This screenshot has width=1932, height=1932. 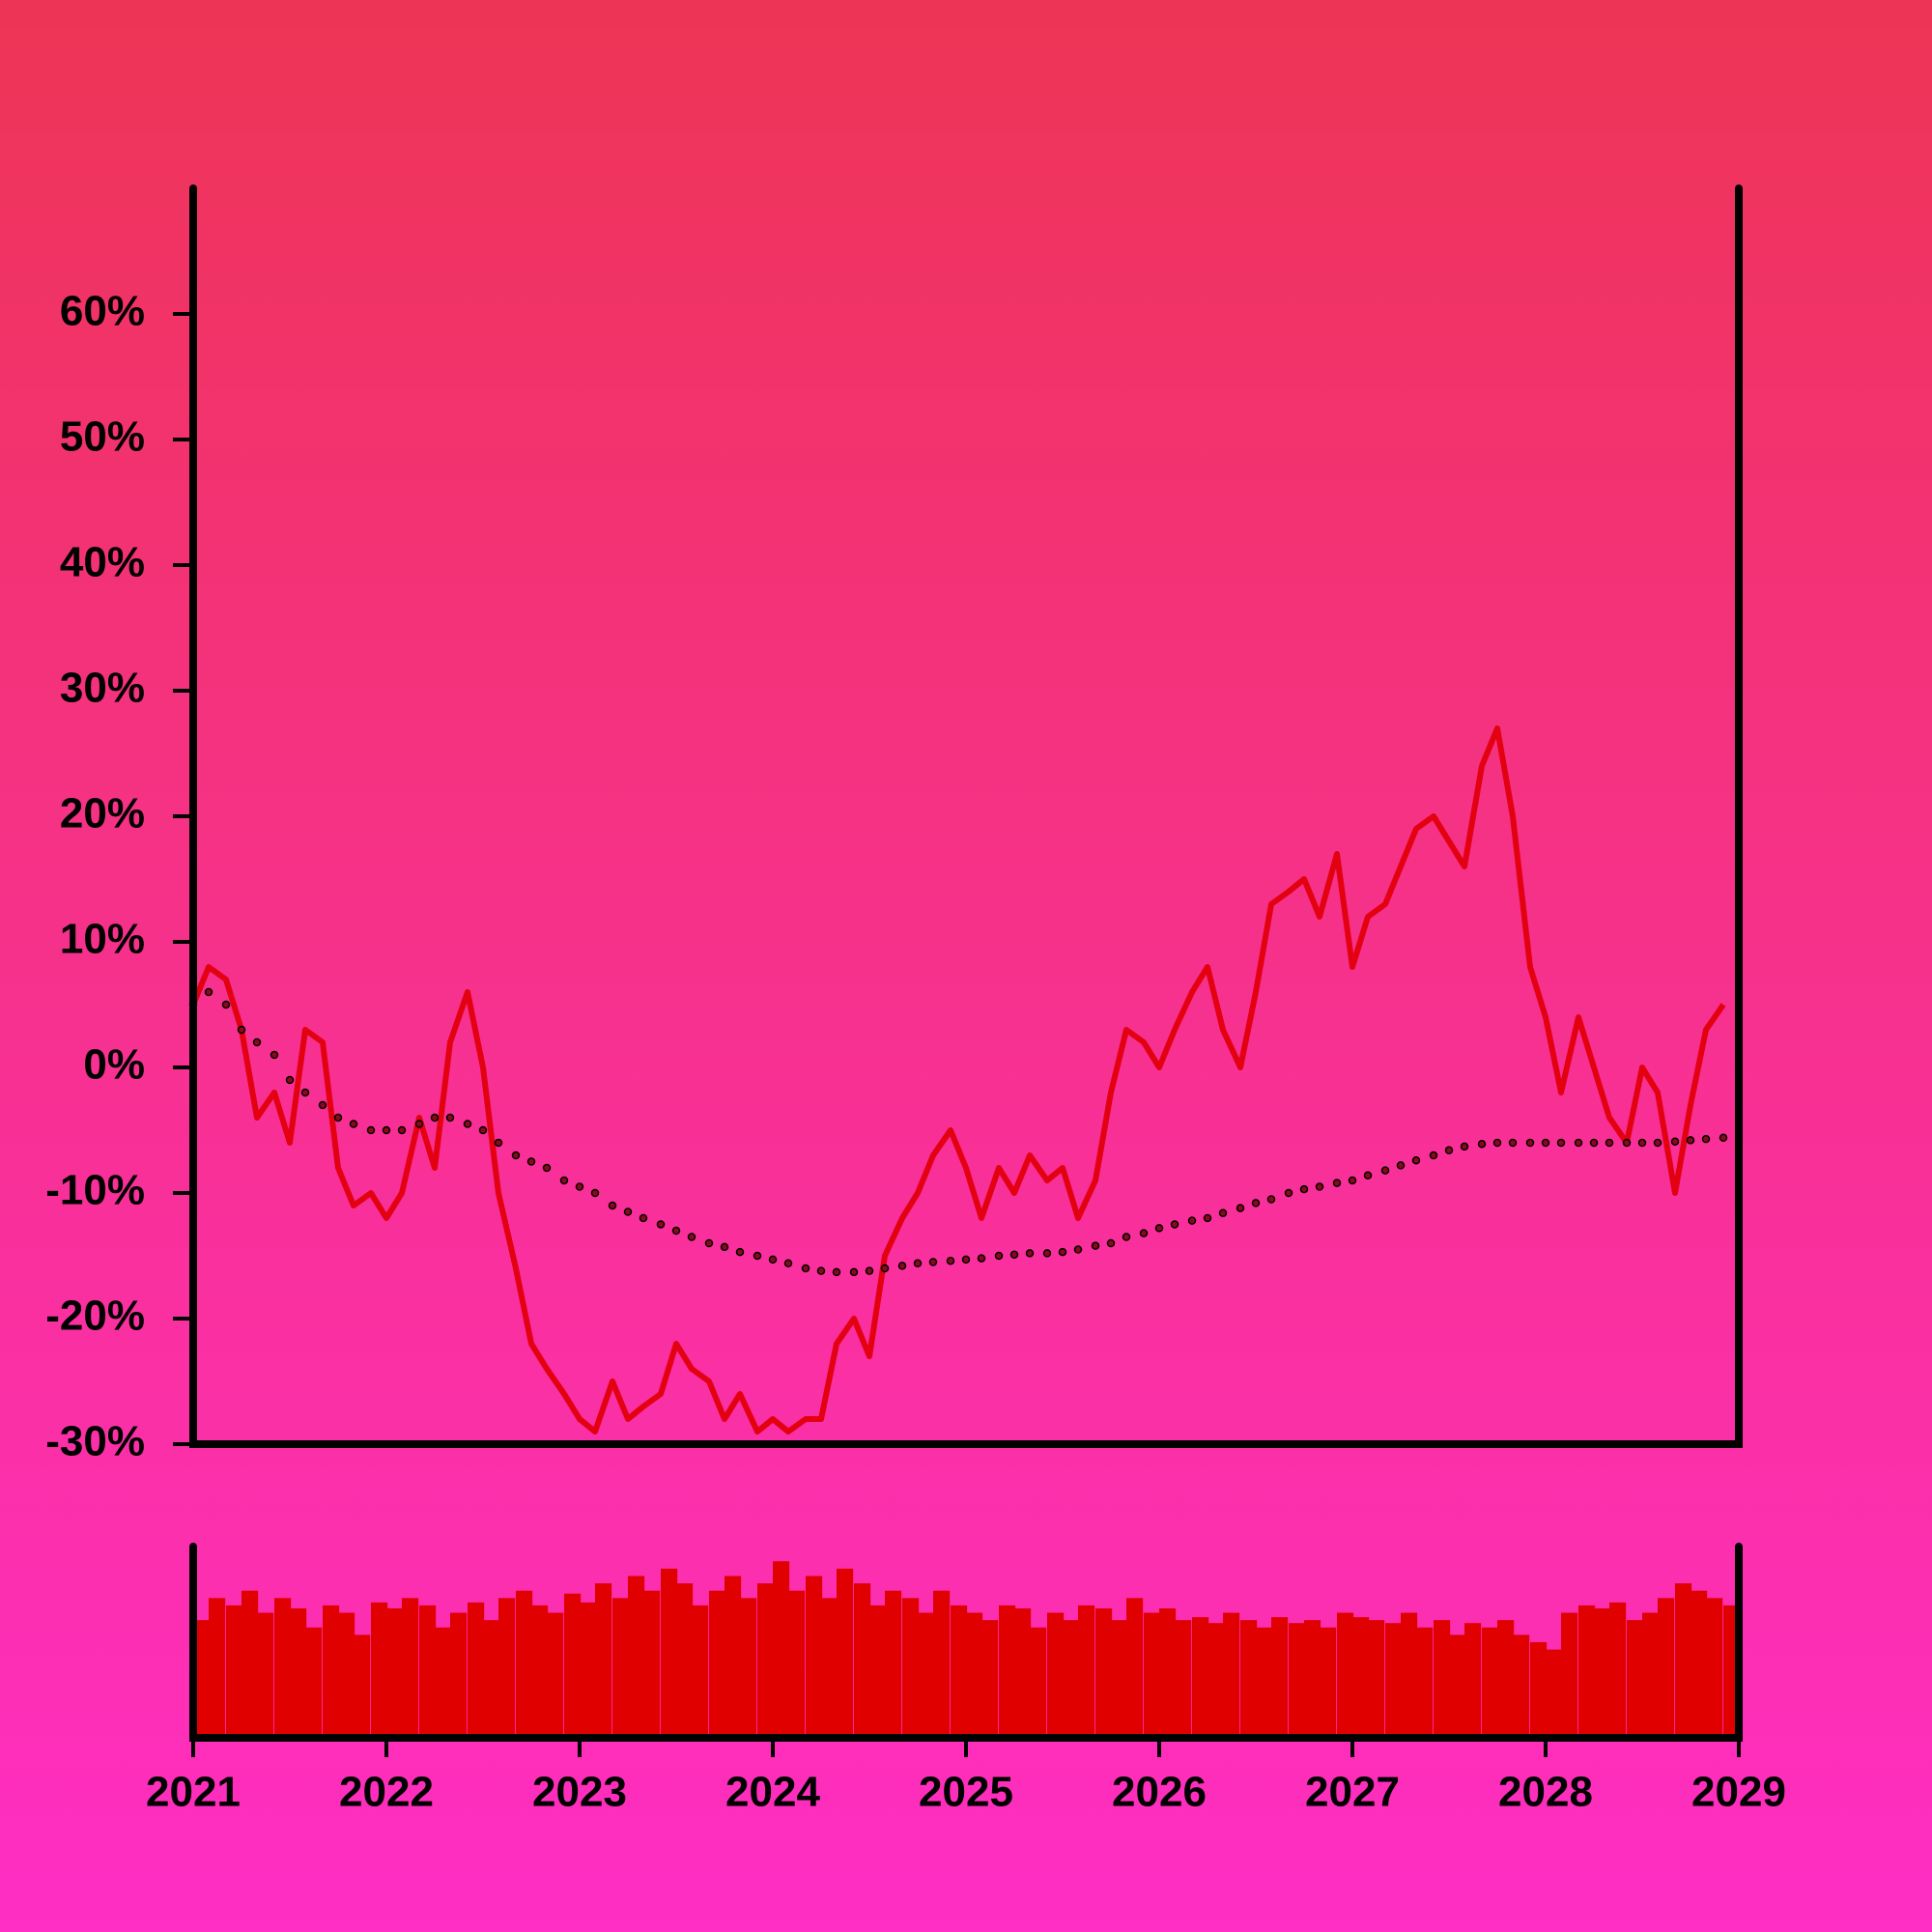 I want to click on y-tick-label: 50%, so click(x=102, y=437).